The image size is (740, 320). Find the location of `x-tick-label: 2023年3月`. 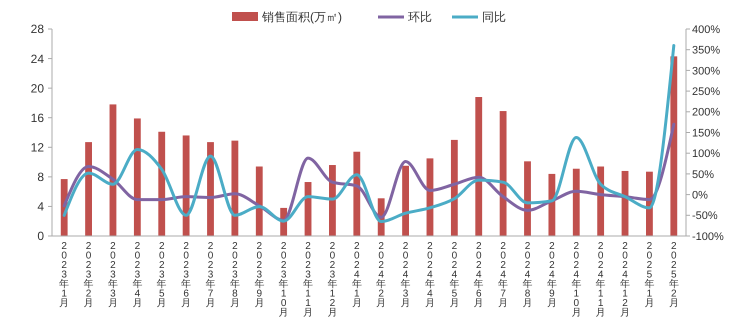

x-tick-label: 2023年3月 is located at coordinates (113, 275).